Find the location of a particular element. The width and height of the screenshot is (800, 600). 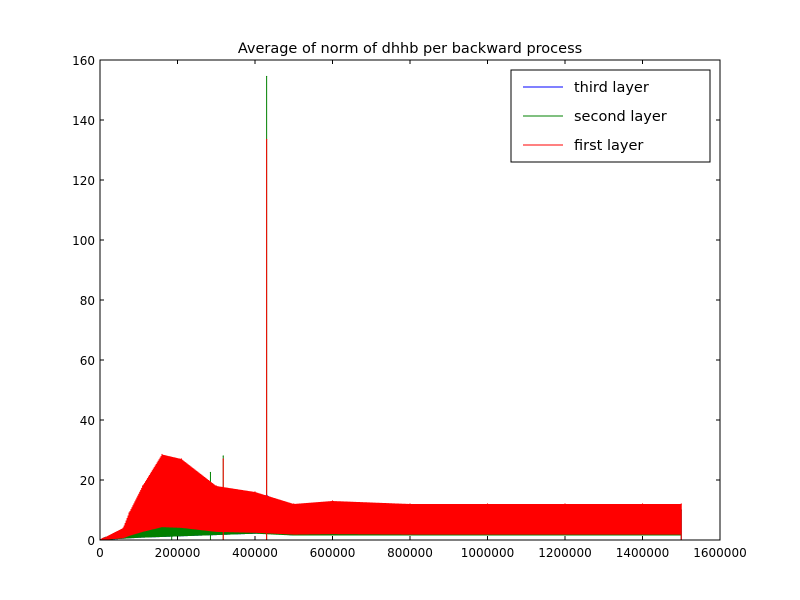

x-tick-label: 1200000 is located at coordinates (564, 553).